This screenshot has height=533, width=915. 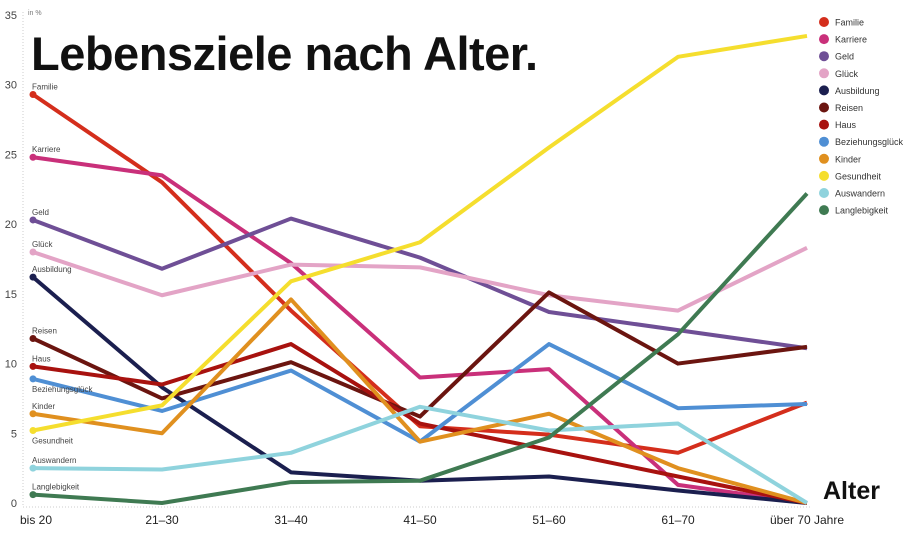 I want to click on y-tick-label: 15, so click(x=11, y=295).